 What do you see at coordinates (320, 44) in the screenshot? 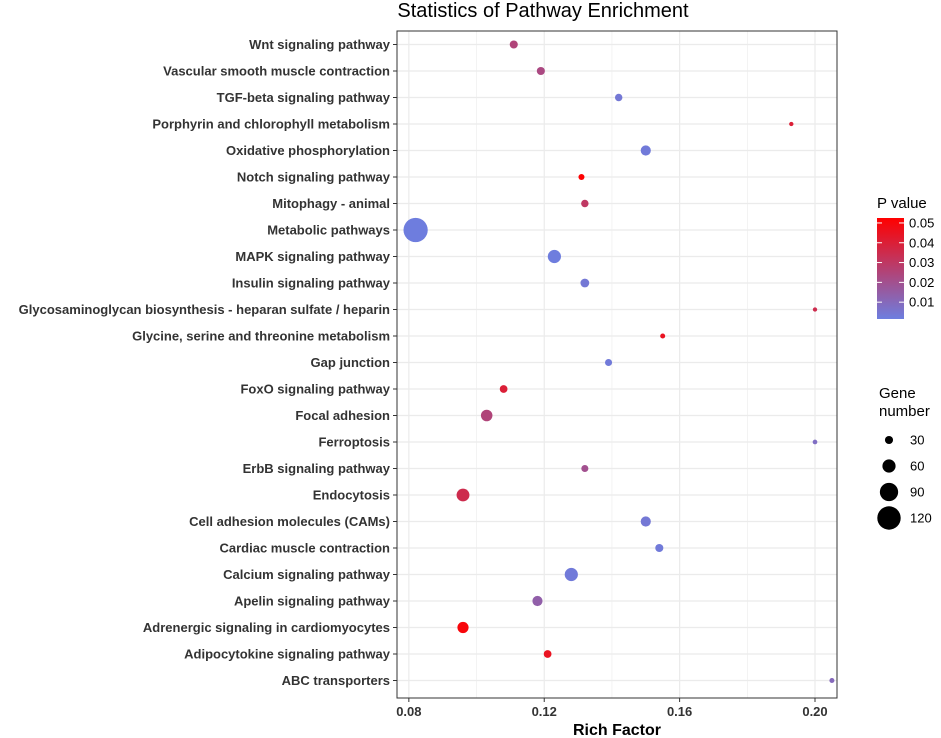
I see `pathway-label: Wnt signaling pathway` at bounding box center [320, 44].